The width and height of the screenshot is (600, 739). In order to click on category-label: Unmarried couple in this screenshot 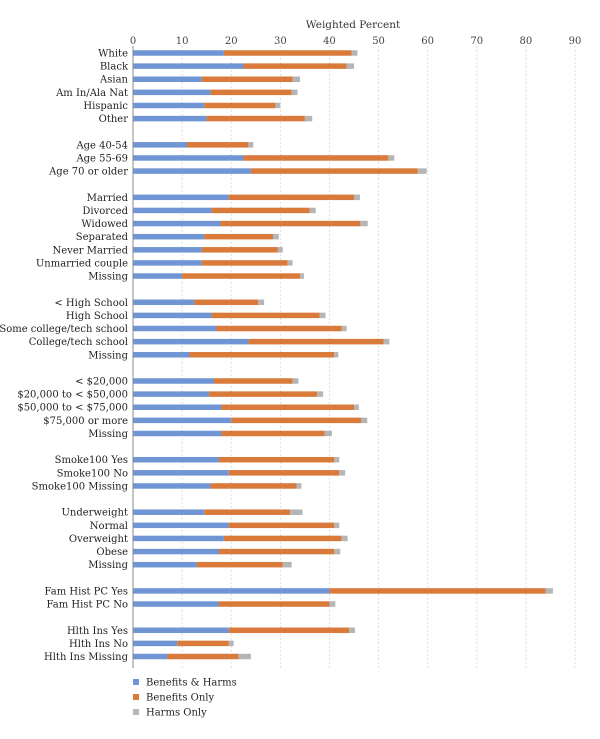, I will do `click(82, 263)`.